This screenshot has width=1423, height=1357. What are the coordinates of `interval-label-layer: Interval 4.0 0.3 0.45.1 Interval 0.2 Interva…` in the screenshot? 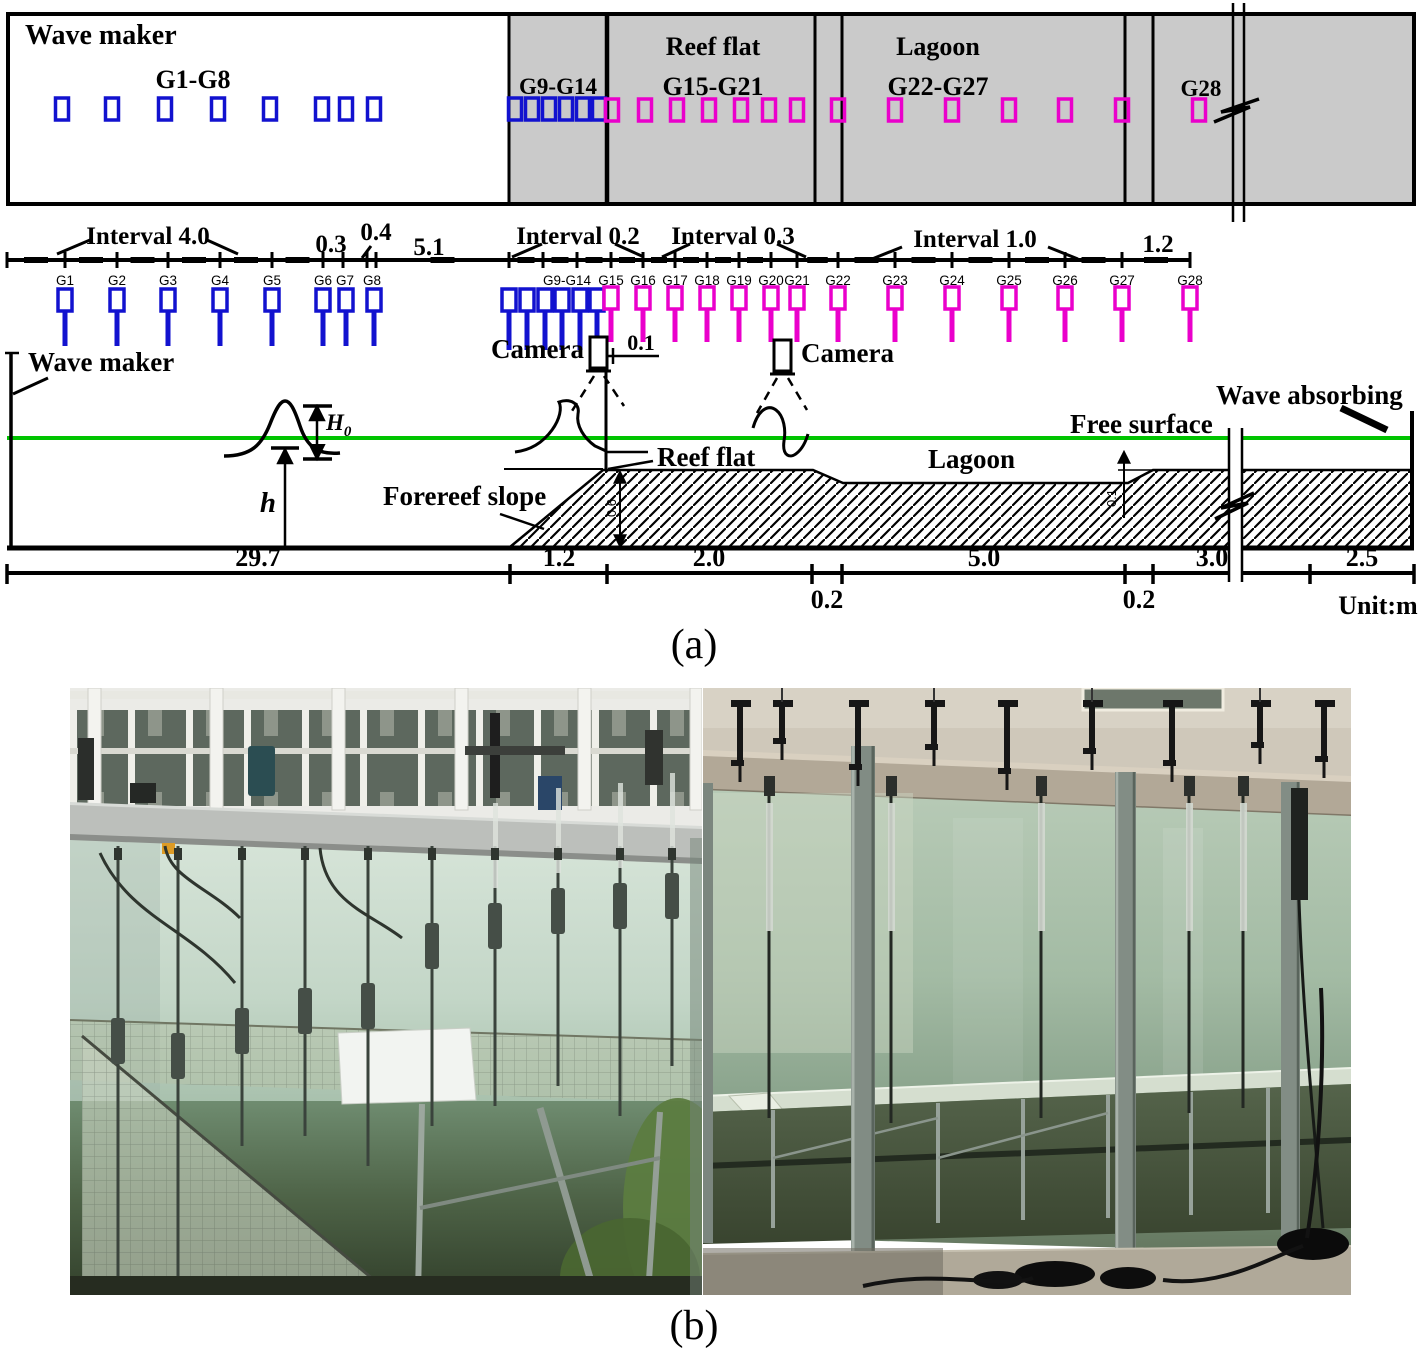 It's located at (629, 240).